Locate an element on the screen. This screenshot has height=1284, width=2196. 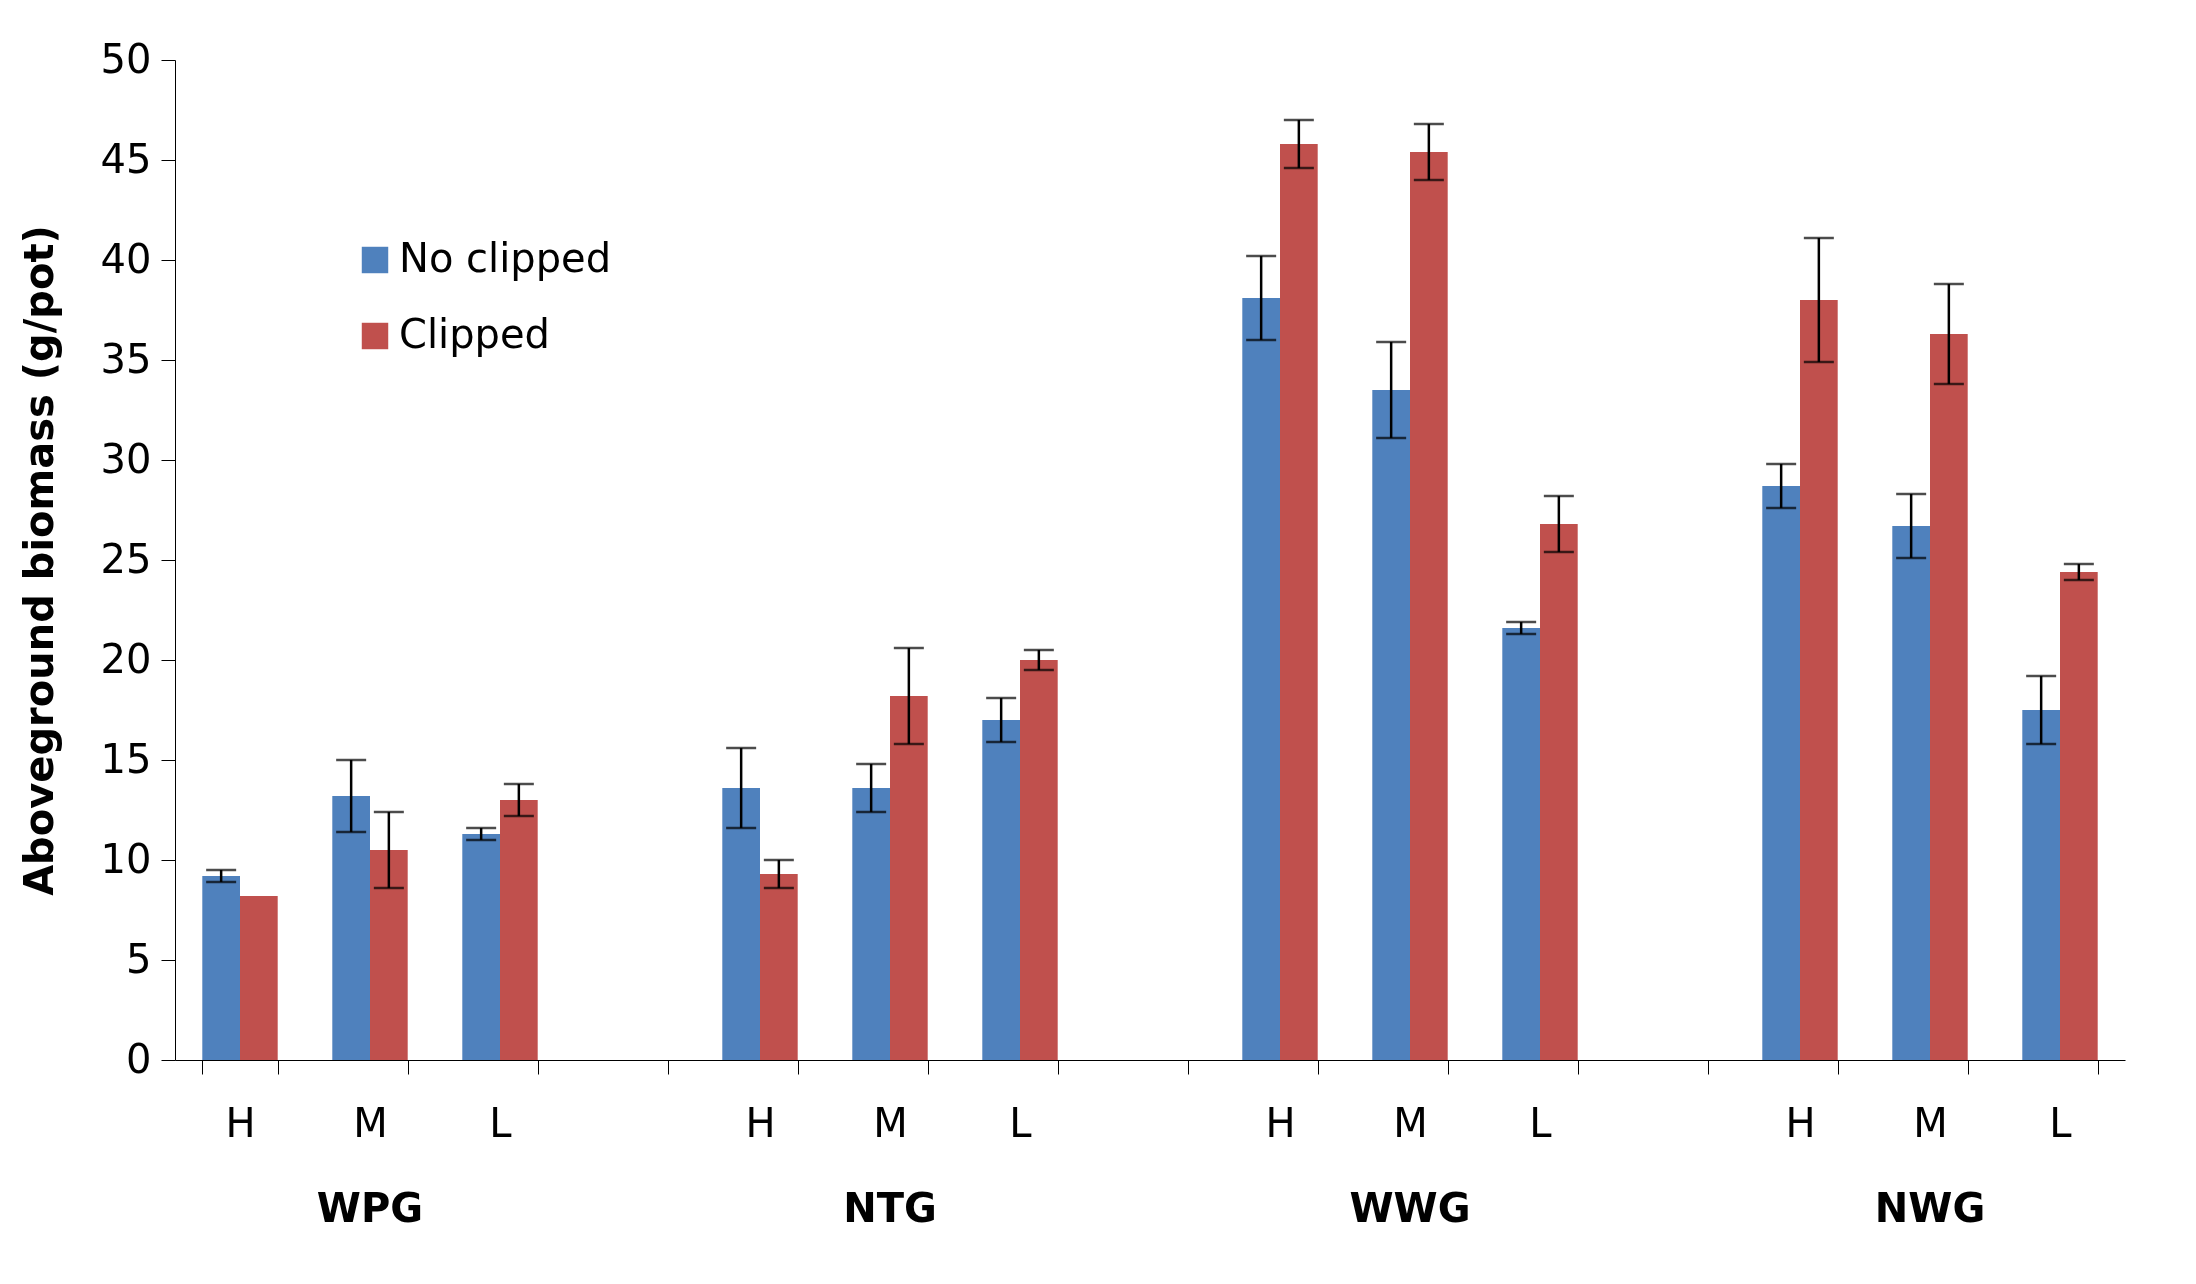
text: NWG is located at coordinates (1930, 1208).